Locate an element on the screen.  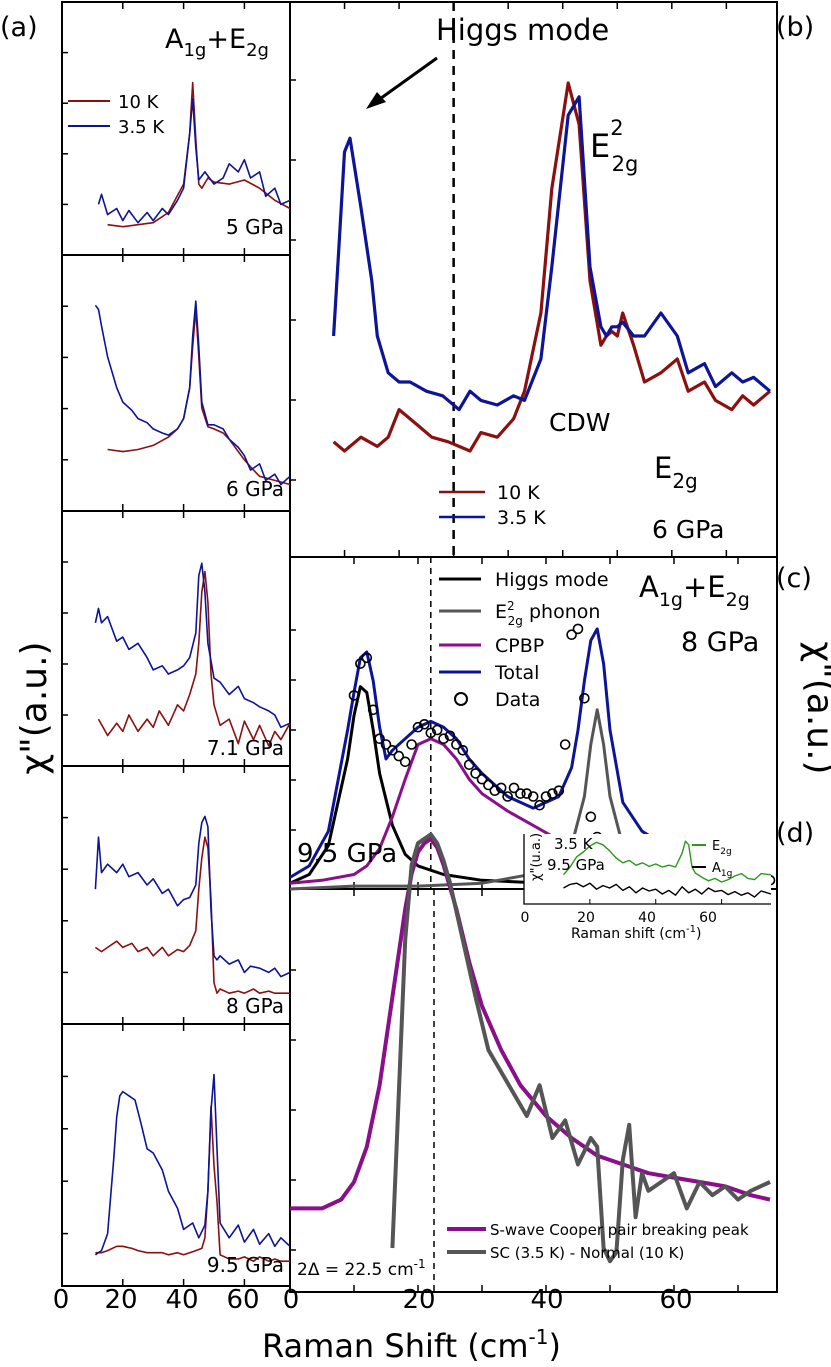
x-axis-label-sup: -1 is located at coordinates (539, 1337).